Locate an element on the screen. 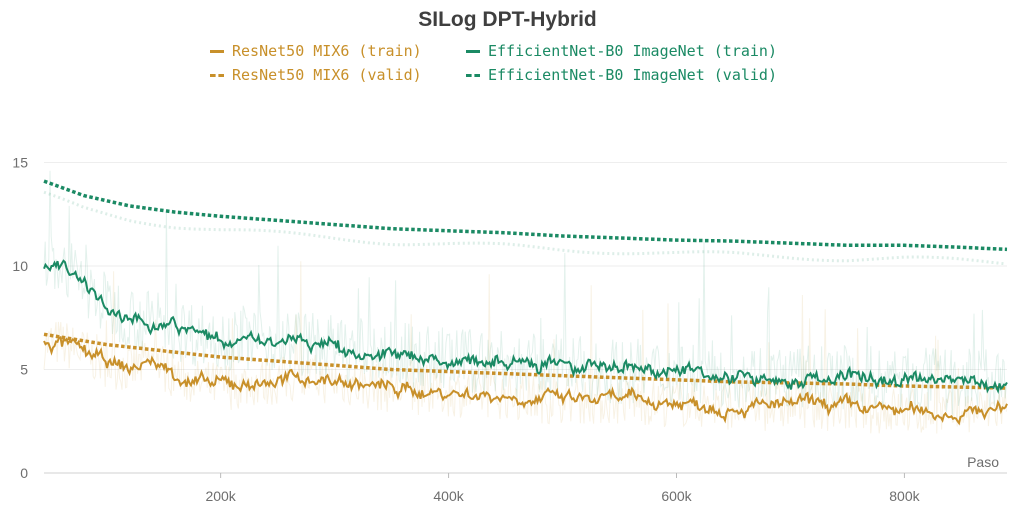 The height and width of the screenshot is (510, 1015). y-tick-label: 5 is located at coordinates (24, 369).